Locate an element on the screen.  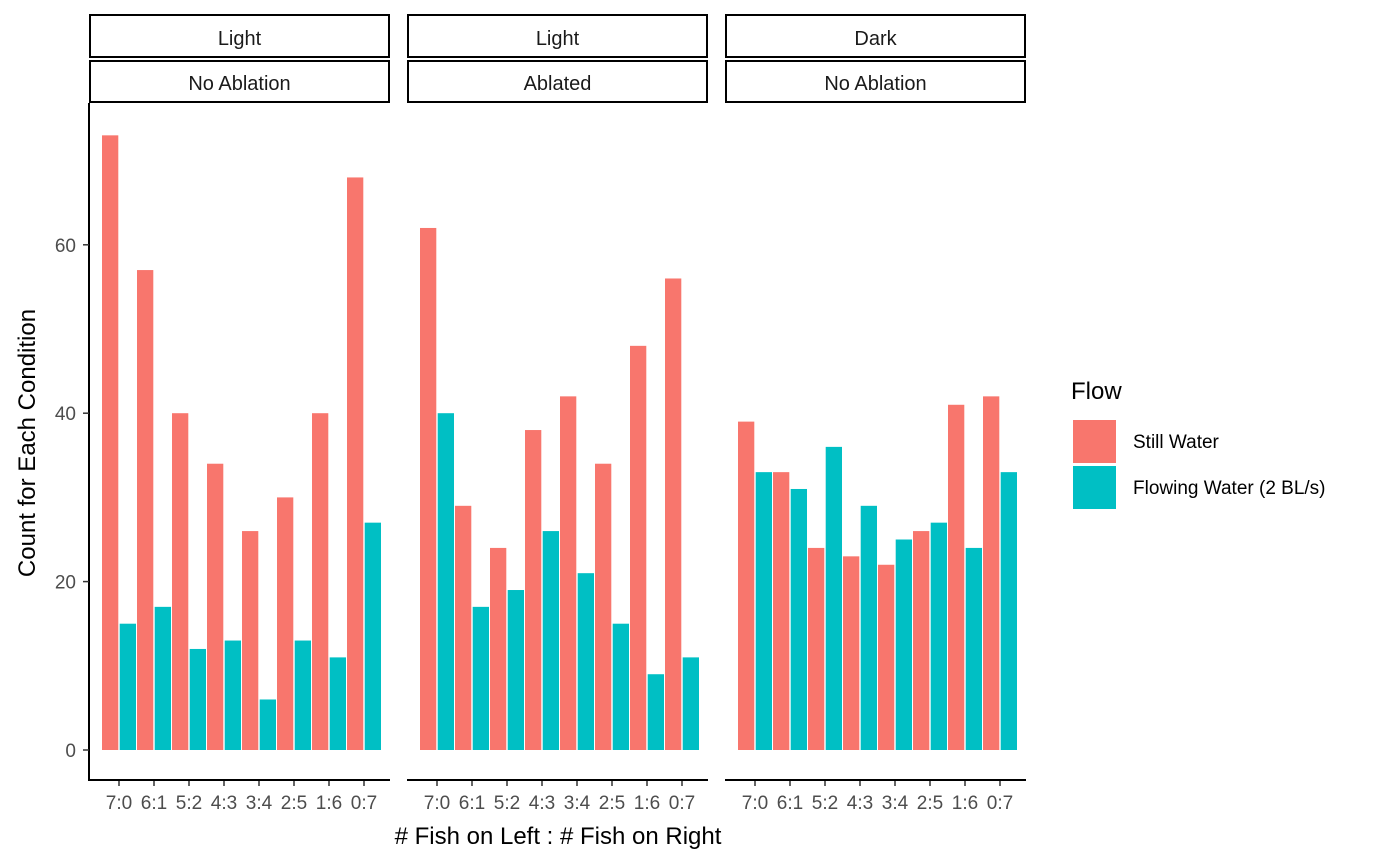
legend-label-1: Still Water is located at coordinates (1176, 442).